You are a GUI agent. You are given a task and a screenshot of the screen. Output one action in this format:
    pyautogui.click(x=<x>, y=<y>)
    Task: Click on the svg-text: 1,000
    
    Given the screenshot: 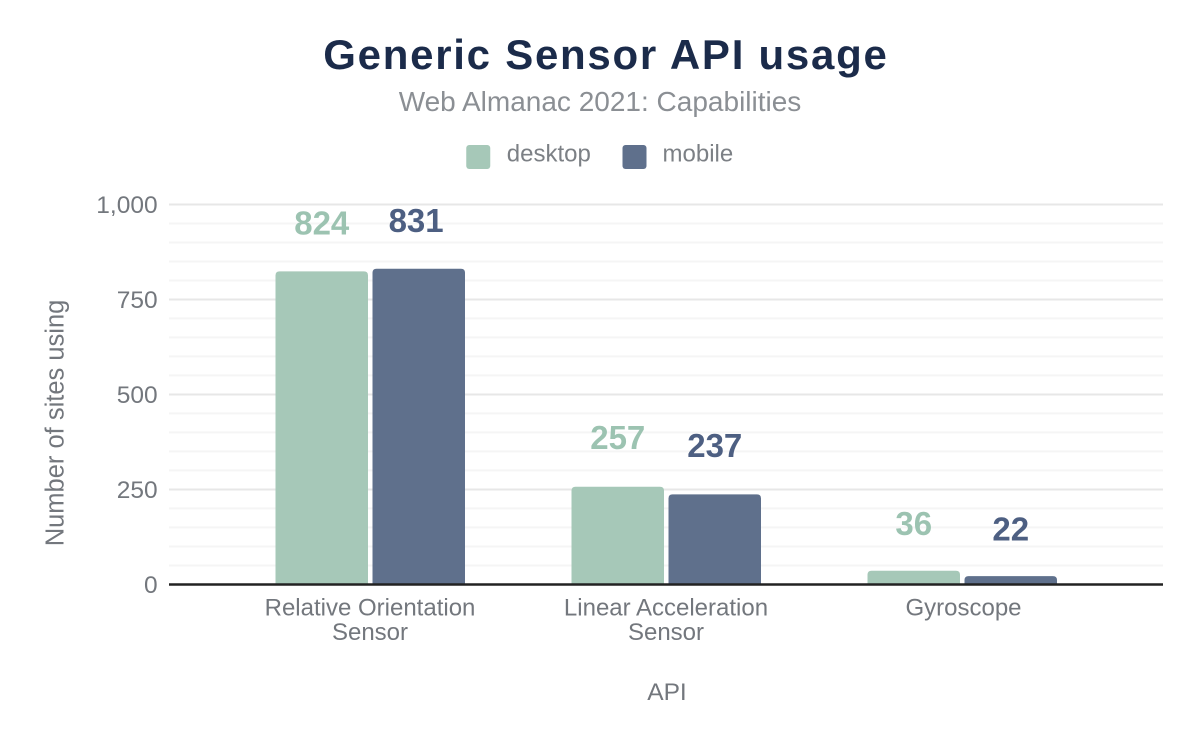 What is the action you would take?
    pyautogui.click(x=126, y=205)
    